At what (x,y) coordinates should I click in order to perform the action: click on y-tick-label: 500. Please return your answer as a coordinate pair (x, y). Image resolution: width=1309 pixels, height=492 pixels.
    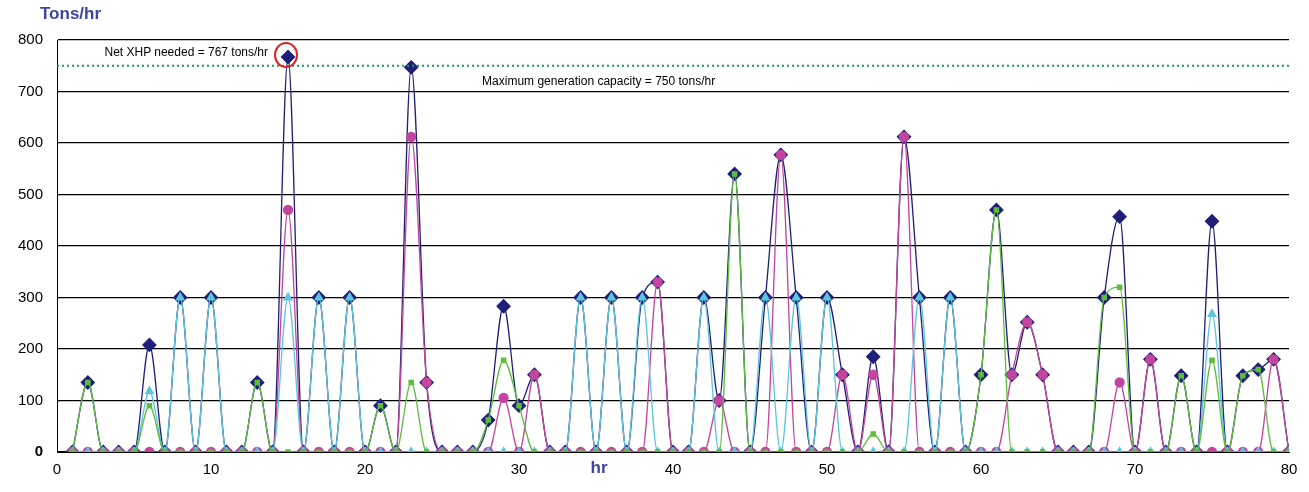
    Looking at the image, I should click on (31, 193).